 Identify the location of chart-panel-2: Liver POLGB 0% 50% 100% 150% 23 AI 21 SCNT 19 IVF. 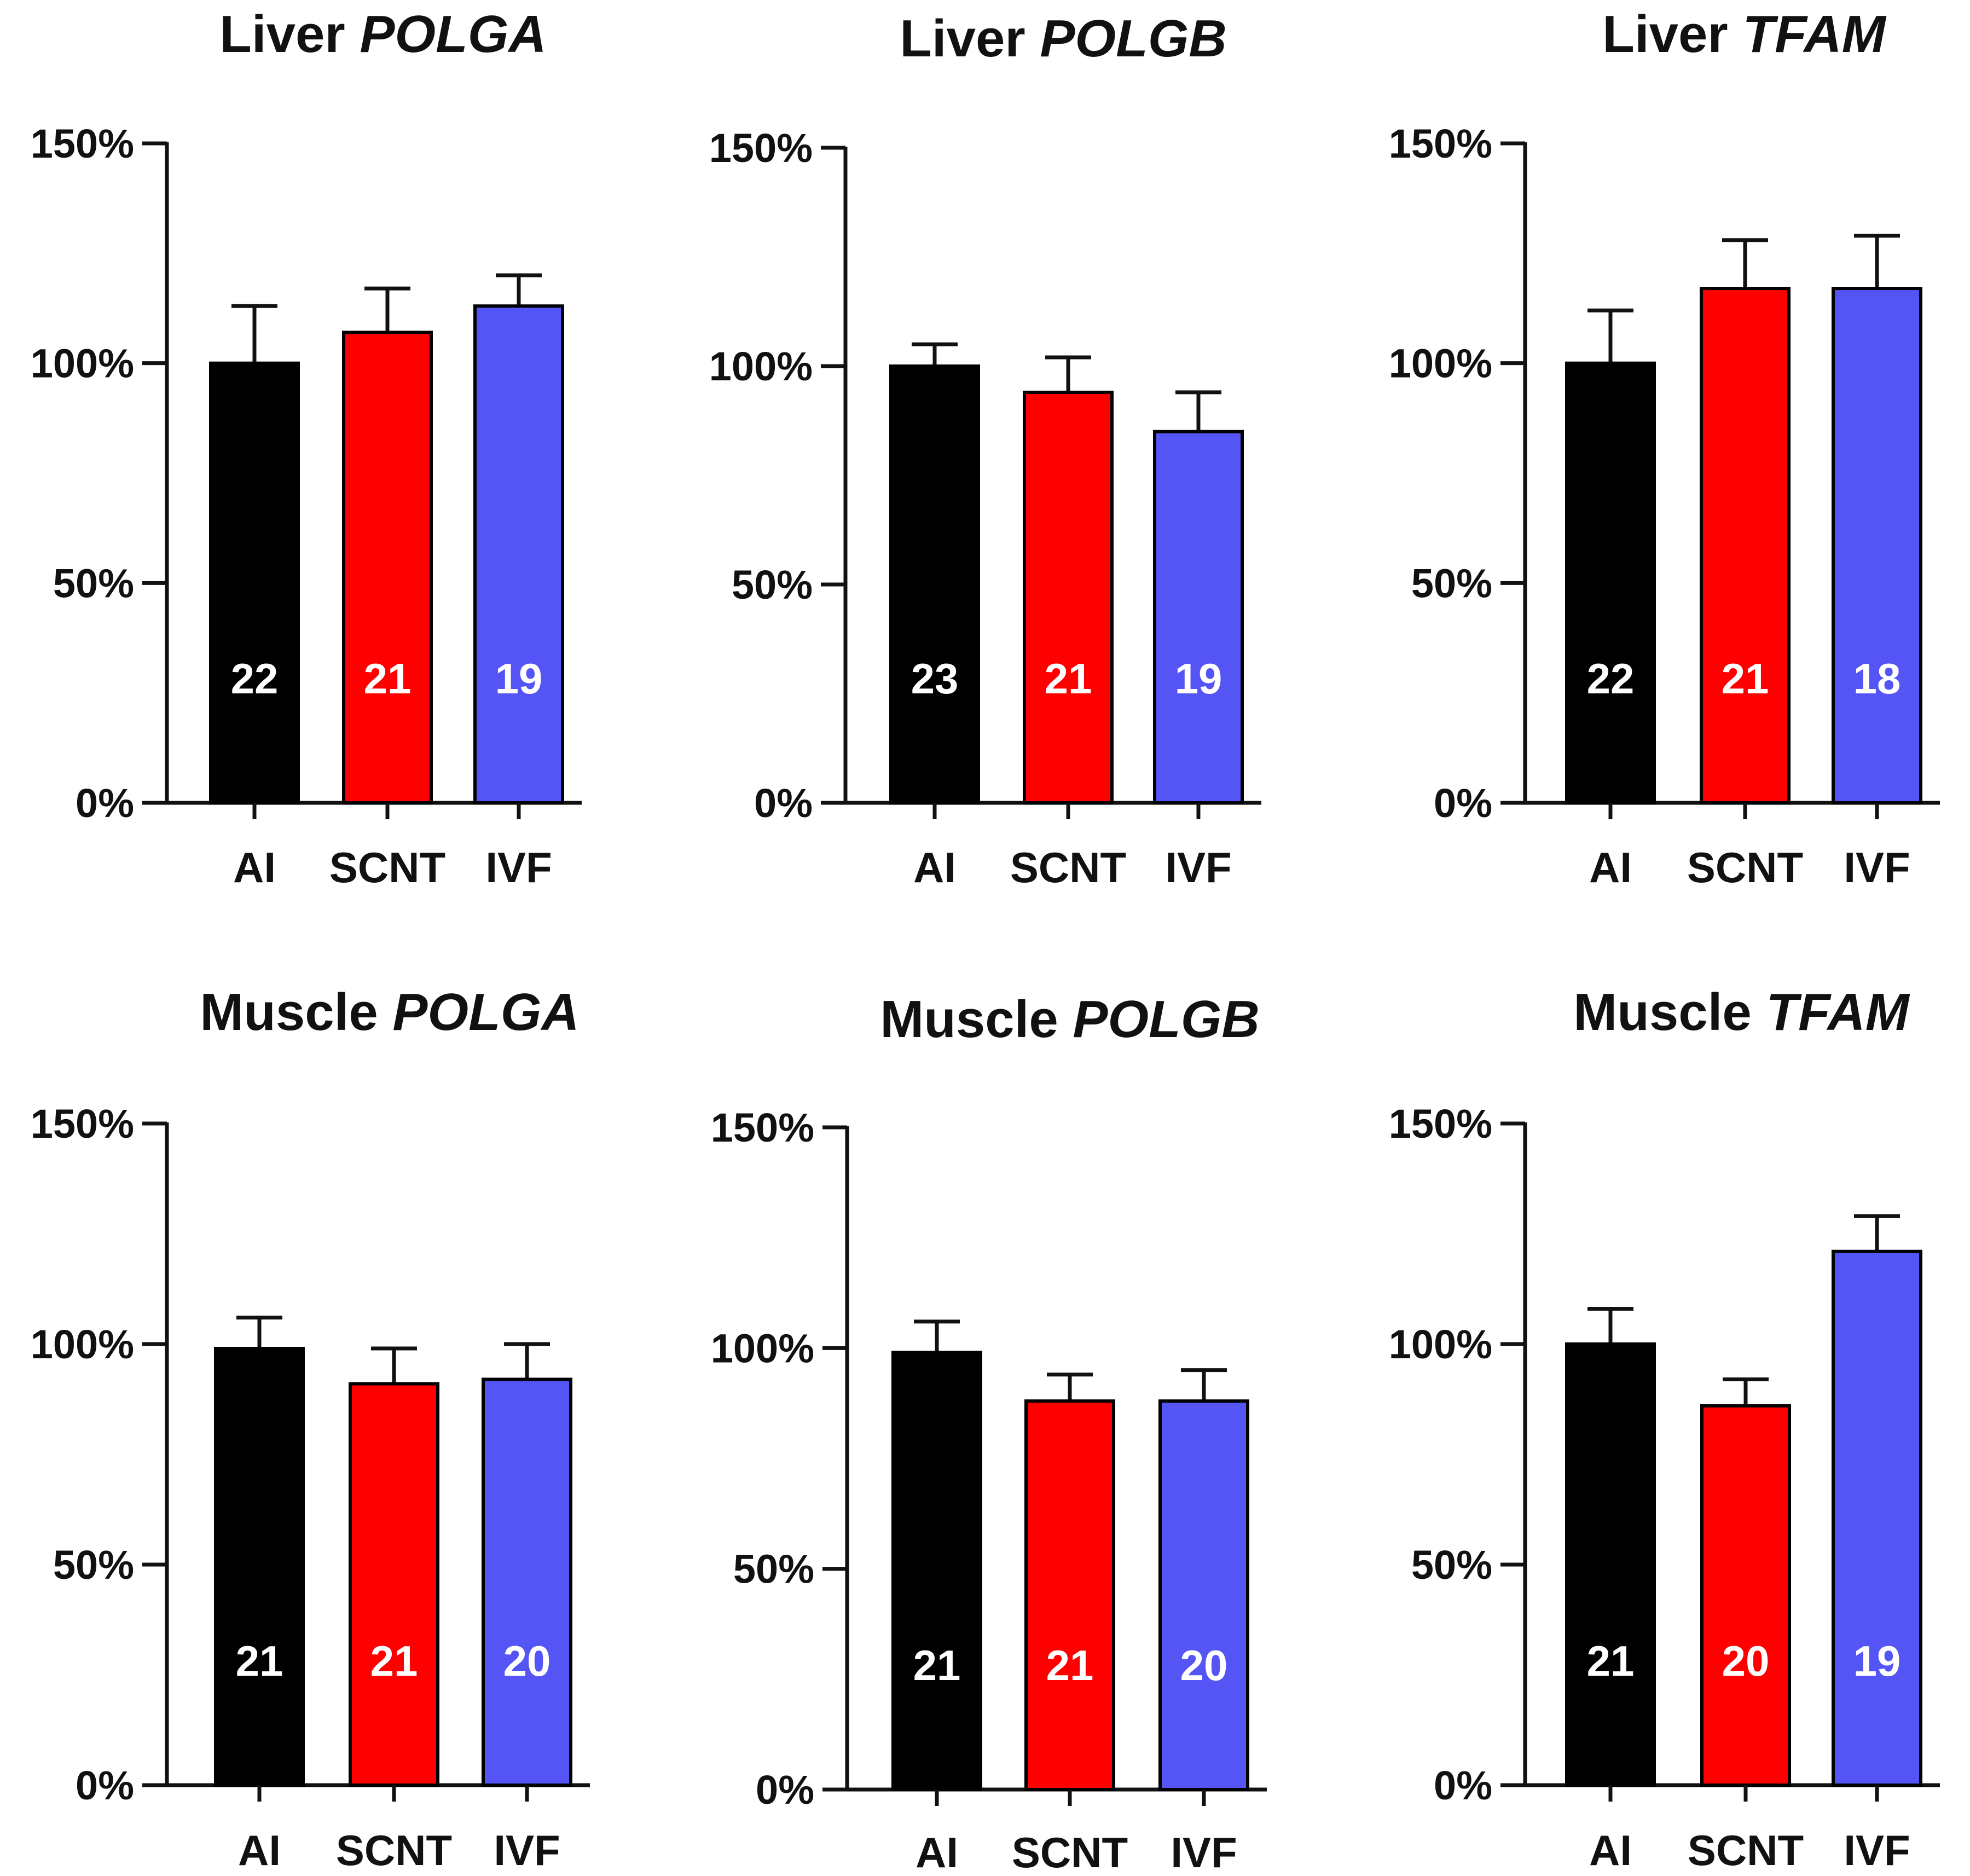
(985, 450).